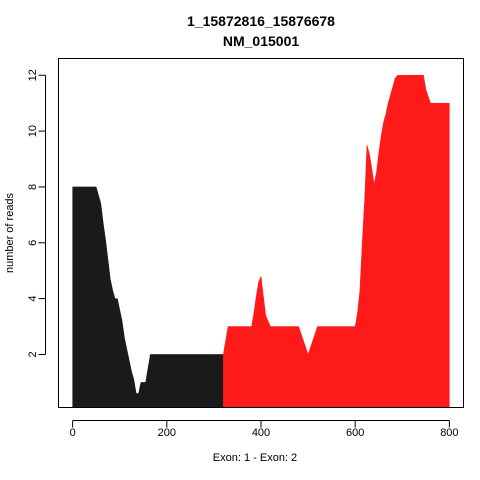 This screenshot has width=480, height=480. I want to click on y-axis: 2 4 6 8 10 12, so click(36, 213).